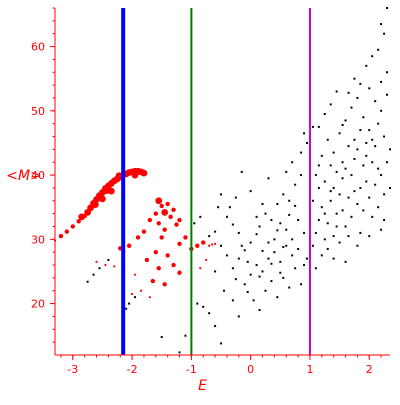  Describe the element at coordinates (38, 304) in the screenshot. I see `y-tick-label: 20` at that location.